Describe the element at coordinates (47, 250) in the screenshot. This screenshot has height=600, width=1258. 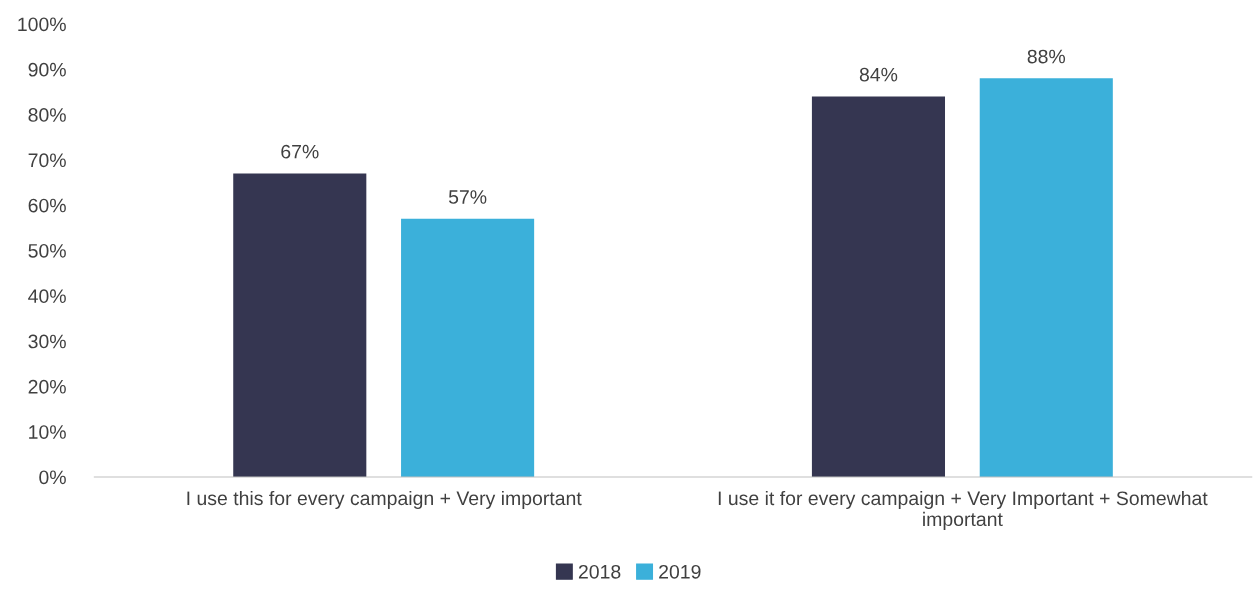
I see `y-tick-label: 50%` at that location.